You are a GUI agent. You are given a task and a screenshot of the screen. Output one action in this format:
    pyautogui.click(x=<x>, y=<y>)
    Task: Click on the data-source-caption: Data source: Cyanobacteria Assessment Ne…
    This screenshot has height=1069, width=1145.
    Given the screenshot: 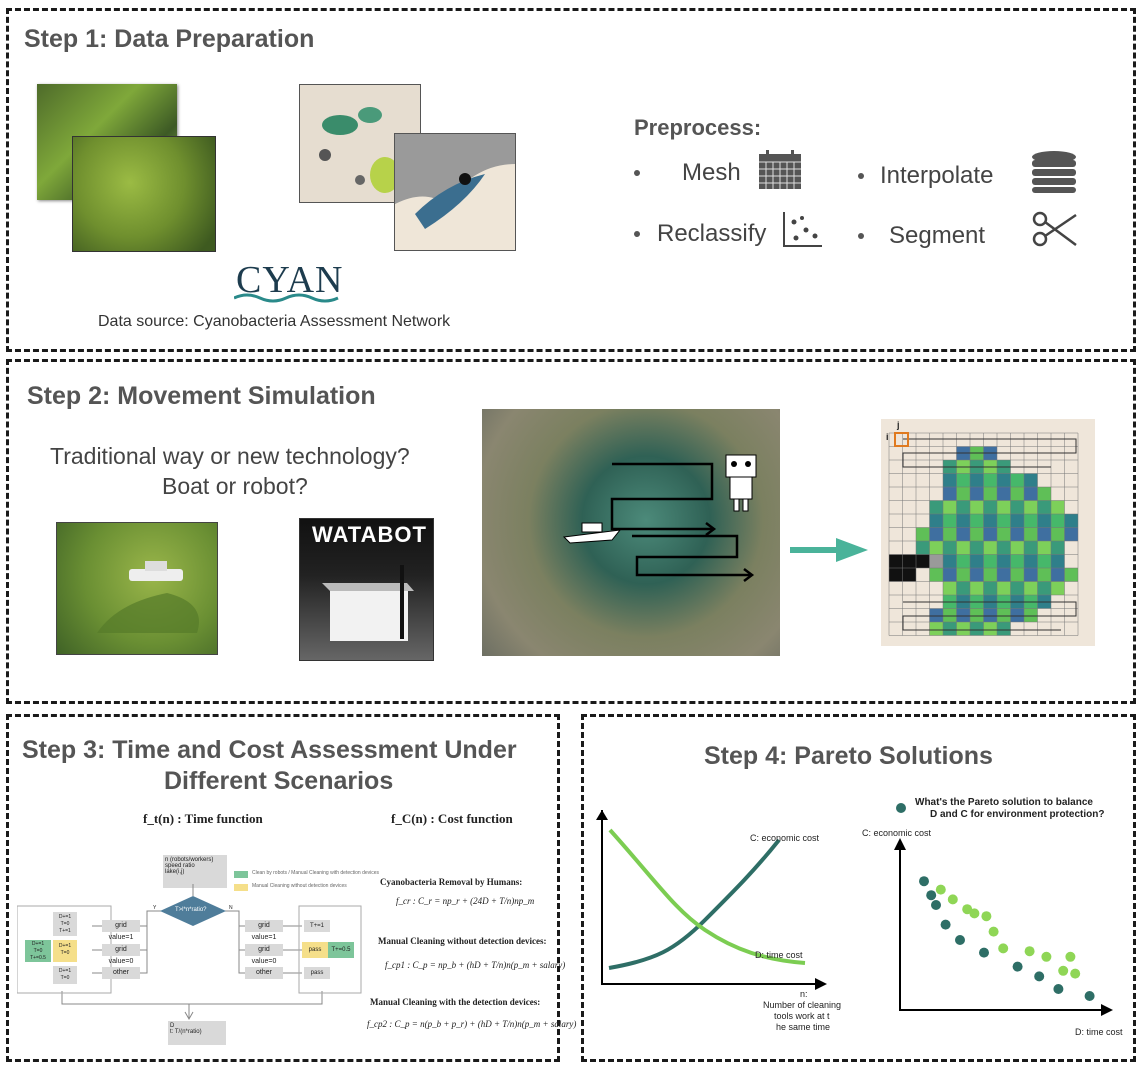 What is the action you would take?
    pyautogui.click(x=274, y=321)
    